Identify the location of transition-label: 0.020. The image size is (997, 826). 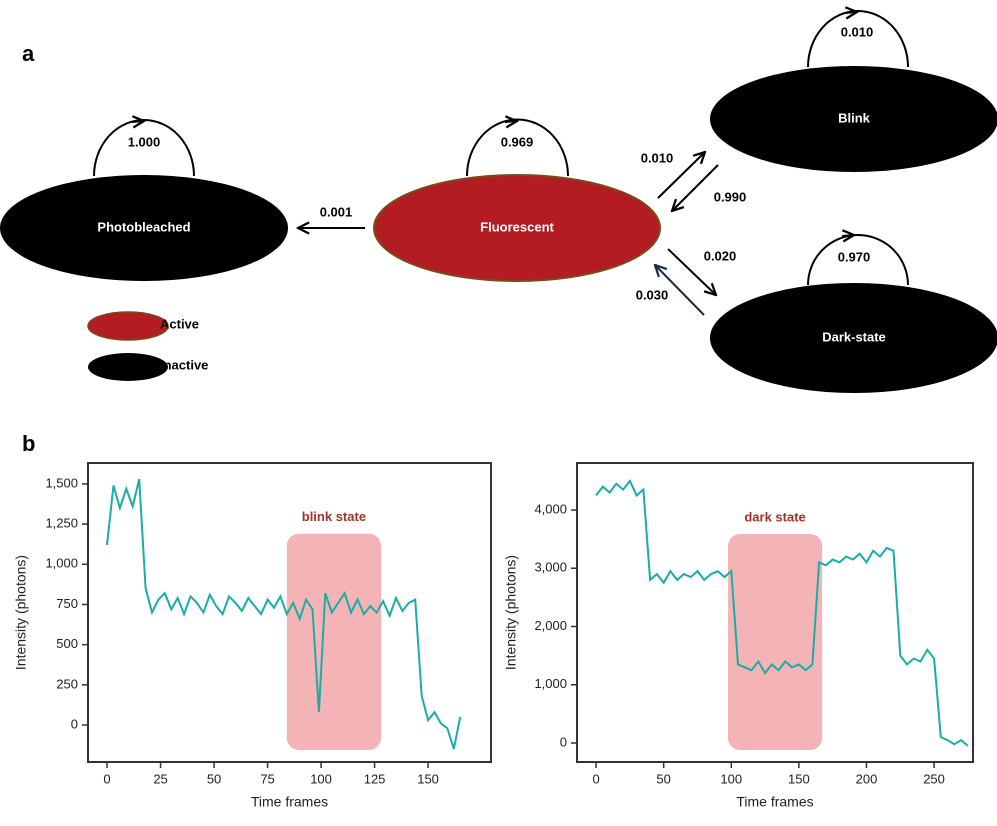
(720, 255).